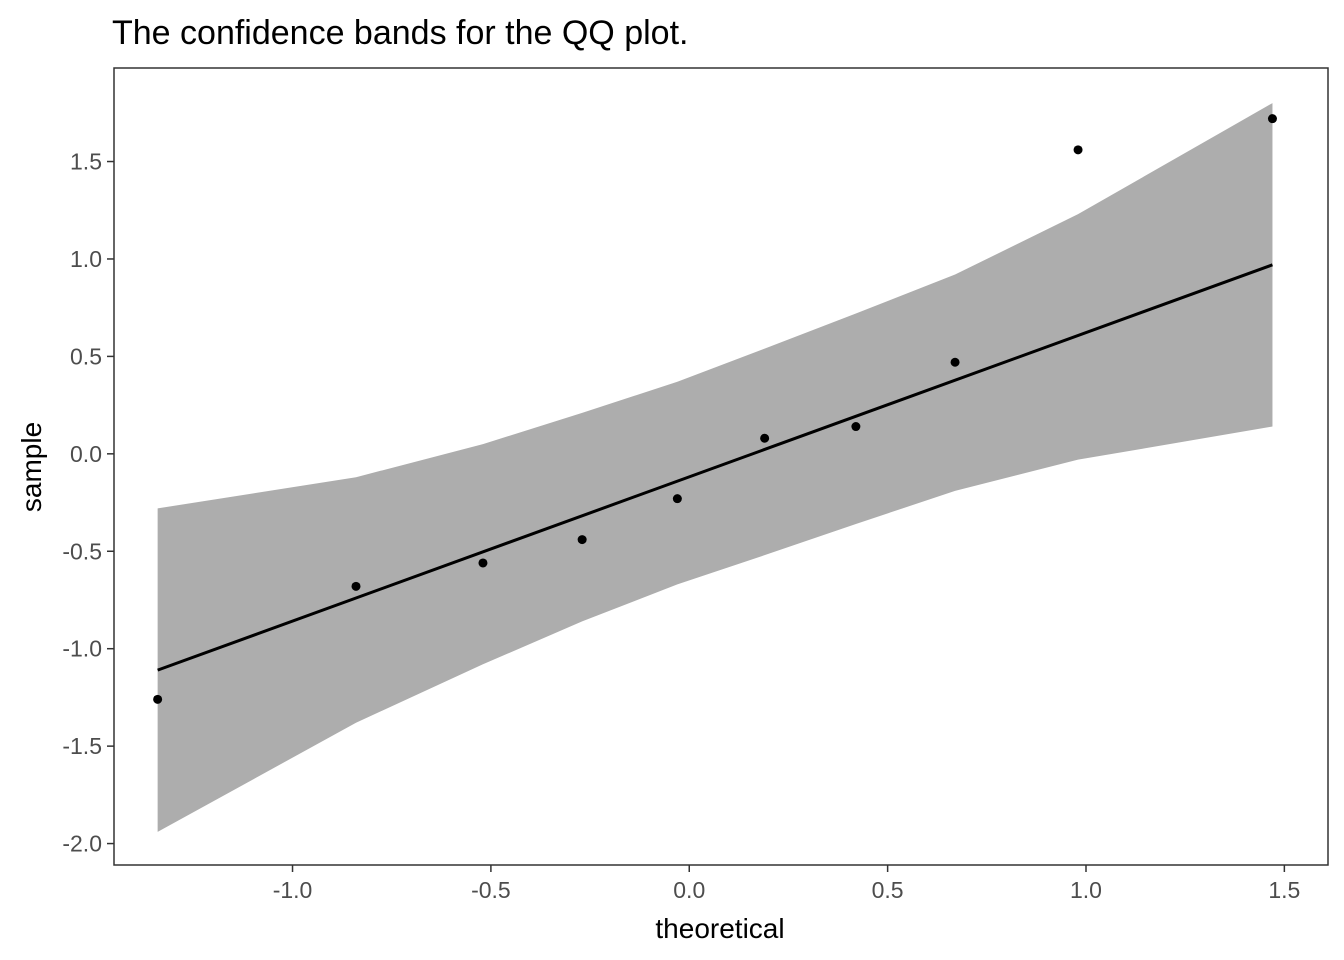 The width and height of the screenshot is (1344, 960). Describe the element at coordinates (1086, 890) in the screenshot. I see `x-tick-label: 1.0` at that location.